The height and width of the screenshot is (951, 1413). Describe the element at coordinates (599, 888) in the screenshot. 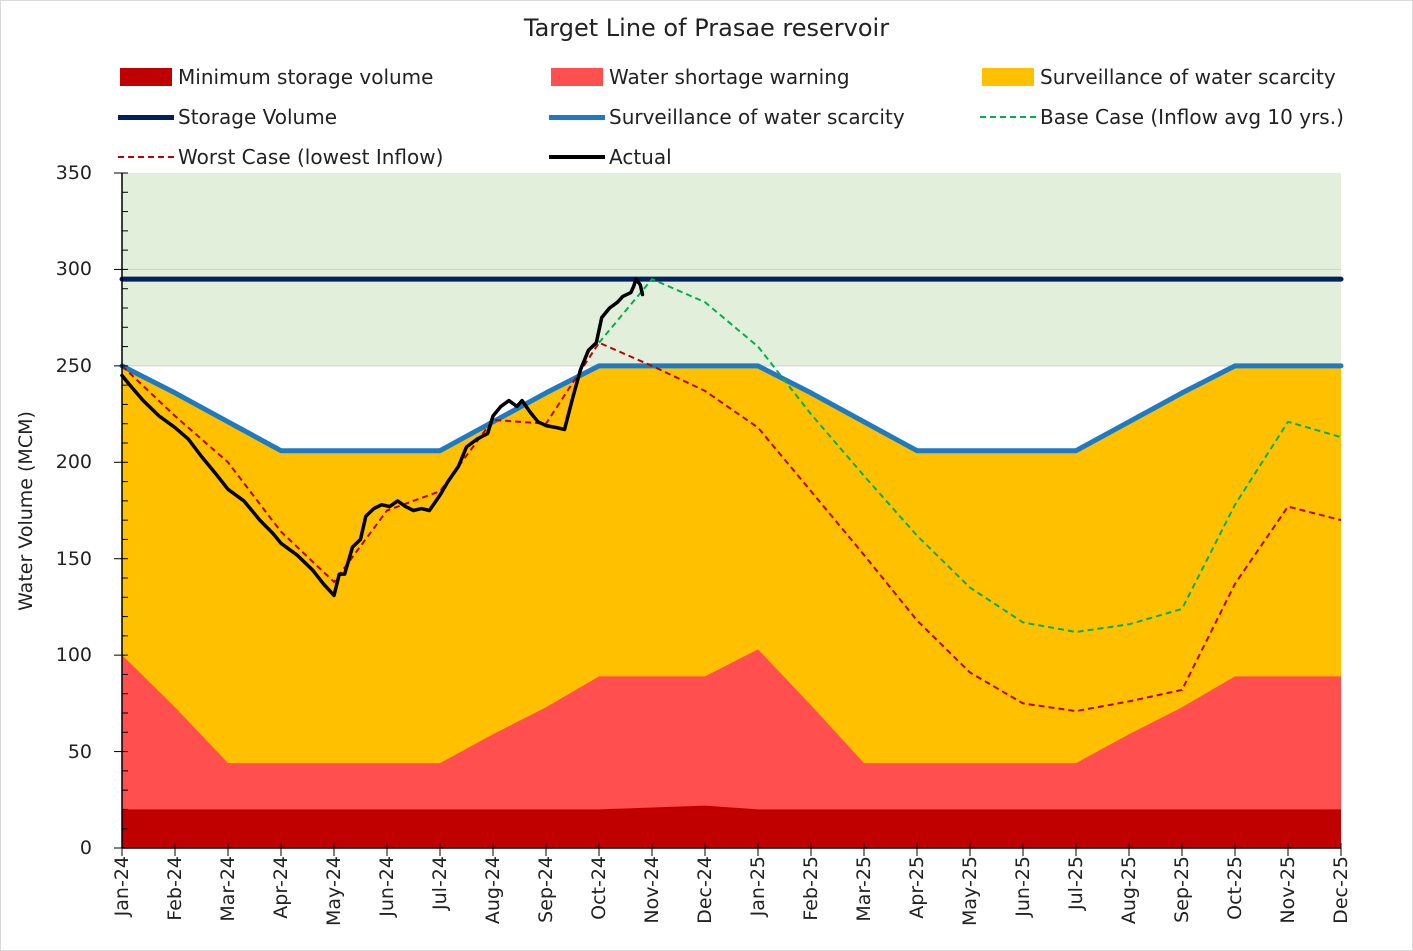

I see `x-tick-label: Oct-24` at that location.